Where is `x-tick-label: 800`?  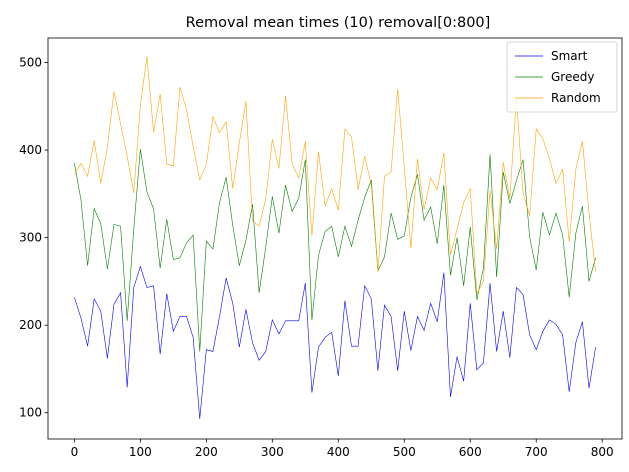
x-tick-label: 800 is located at coordinates (602, 452).